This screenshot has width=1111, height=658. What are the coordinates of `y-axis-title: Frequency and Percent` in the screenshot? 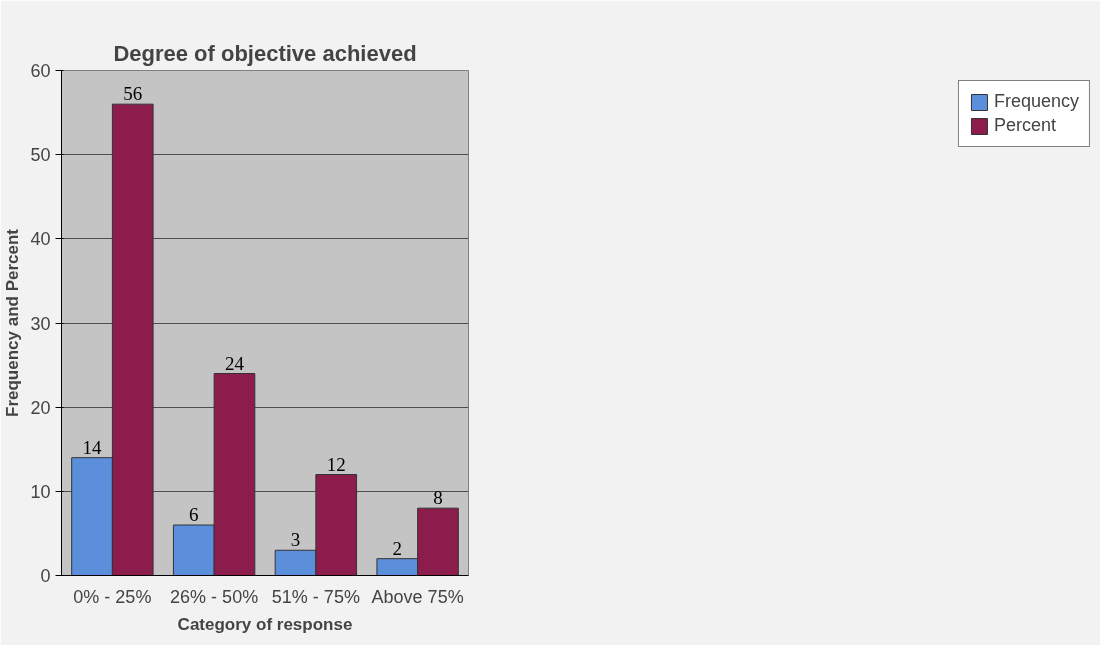 It's located at (13, 322).